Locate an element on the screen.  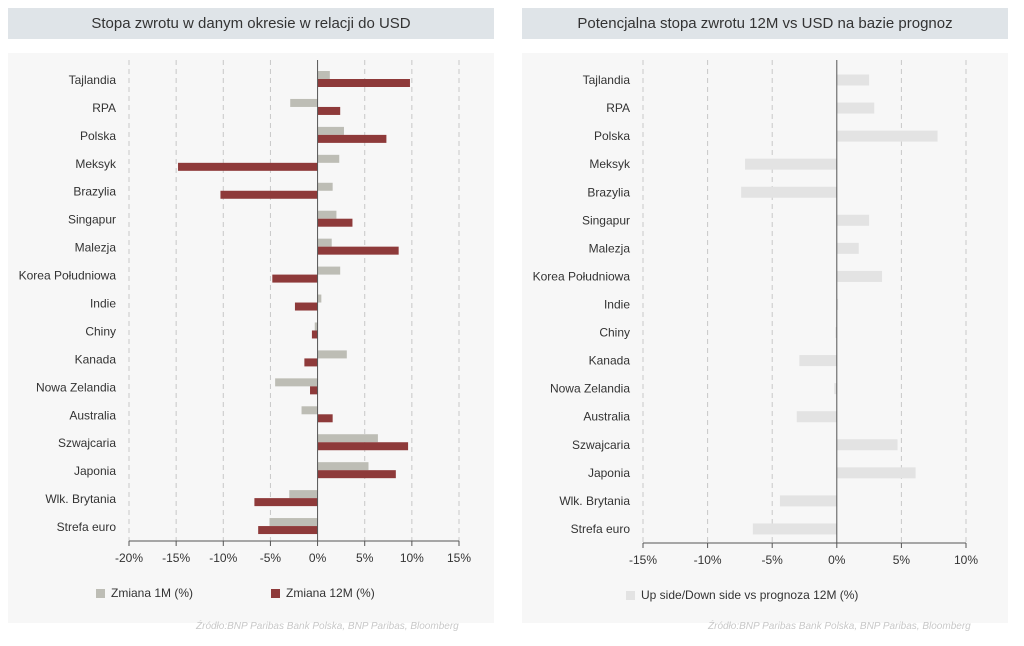
bar-wlk-brytania-12m is located at coordinates (286, 502).